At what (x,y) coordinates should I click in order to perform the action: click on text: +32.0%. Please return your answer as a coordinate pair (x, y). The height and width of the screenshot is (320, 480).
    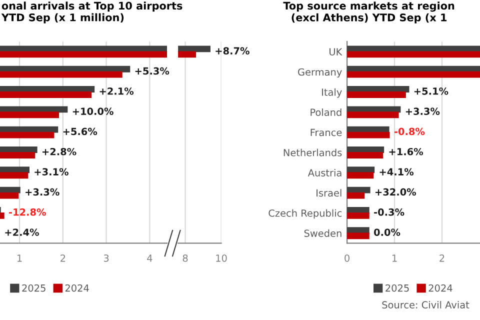
    Looking at the image, I should click on (396, 192).